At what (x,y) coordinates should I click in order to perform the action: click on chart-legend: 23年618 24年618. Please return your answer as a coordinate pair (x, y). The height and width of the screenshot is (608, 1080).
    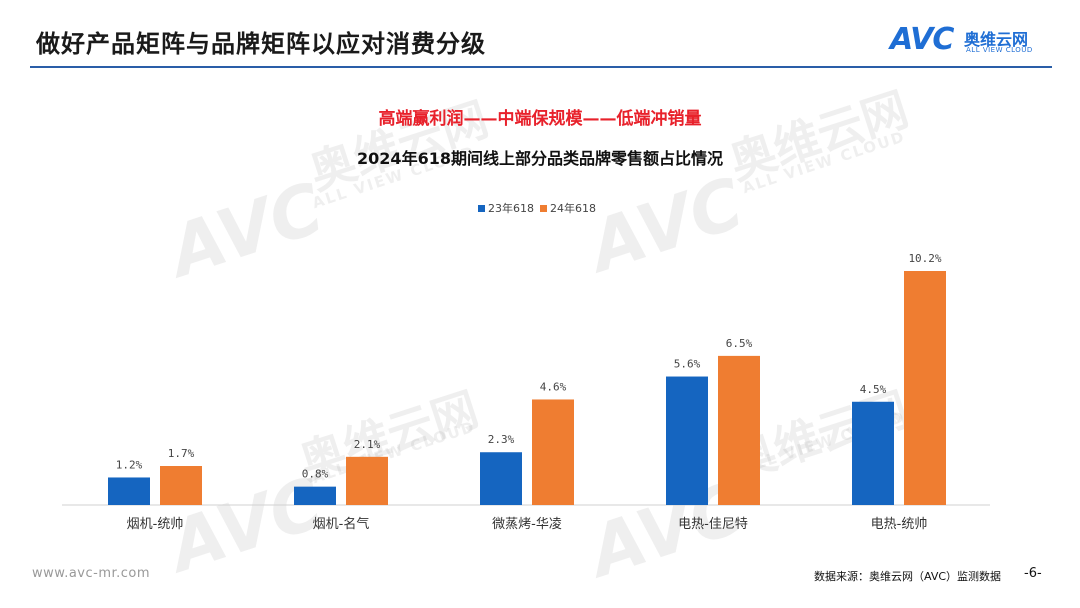
    Looking at the image, I should click on (537, 208).